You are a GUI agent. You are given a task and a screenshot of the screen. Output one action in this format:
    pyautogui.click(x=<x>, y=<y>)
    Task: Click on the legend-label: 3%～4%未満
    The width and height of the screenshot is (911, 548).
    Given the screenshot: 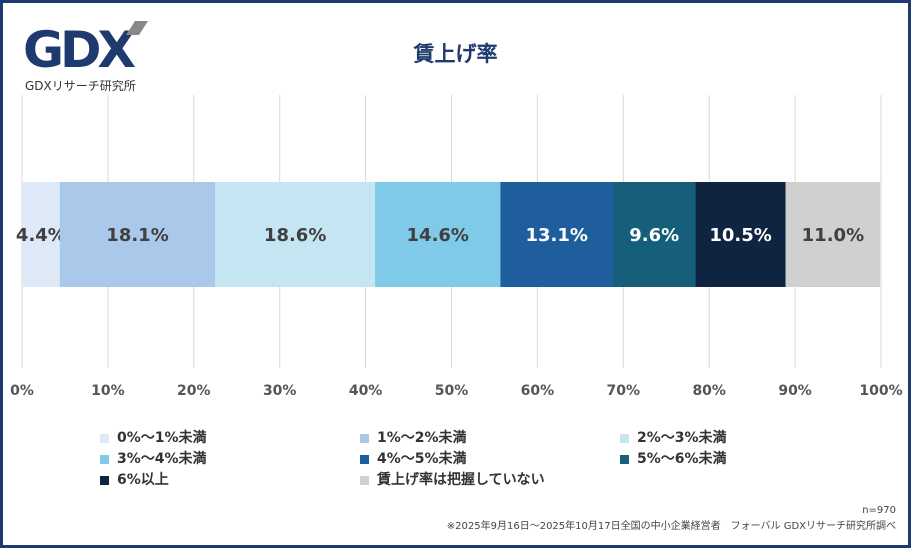 What is the action you would take?
    pyautogui.click(x=162, y=459)
    